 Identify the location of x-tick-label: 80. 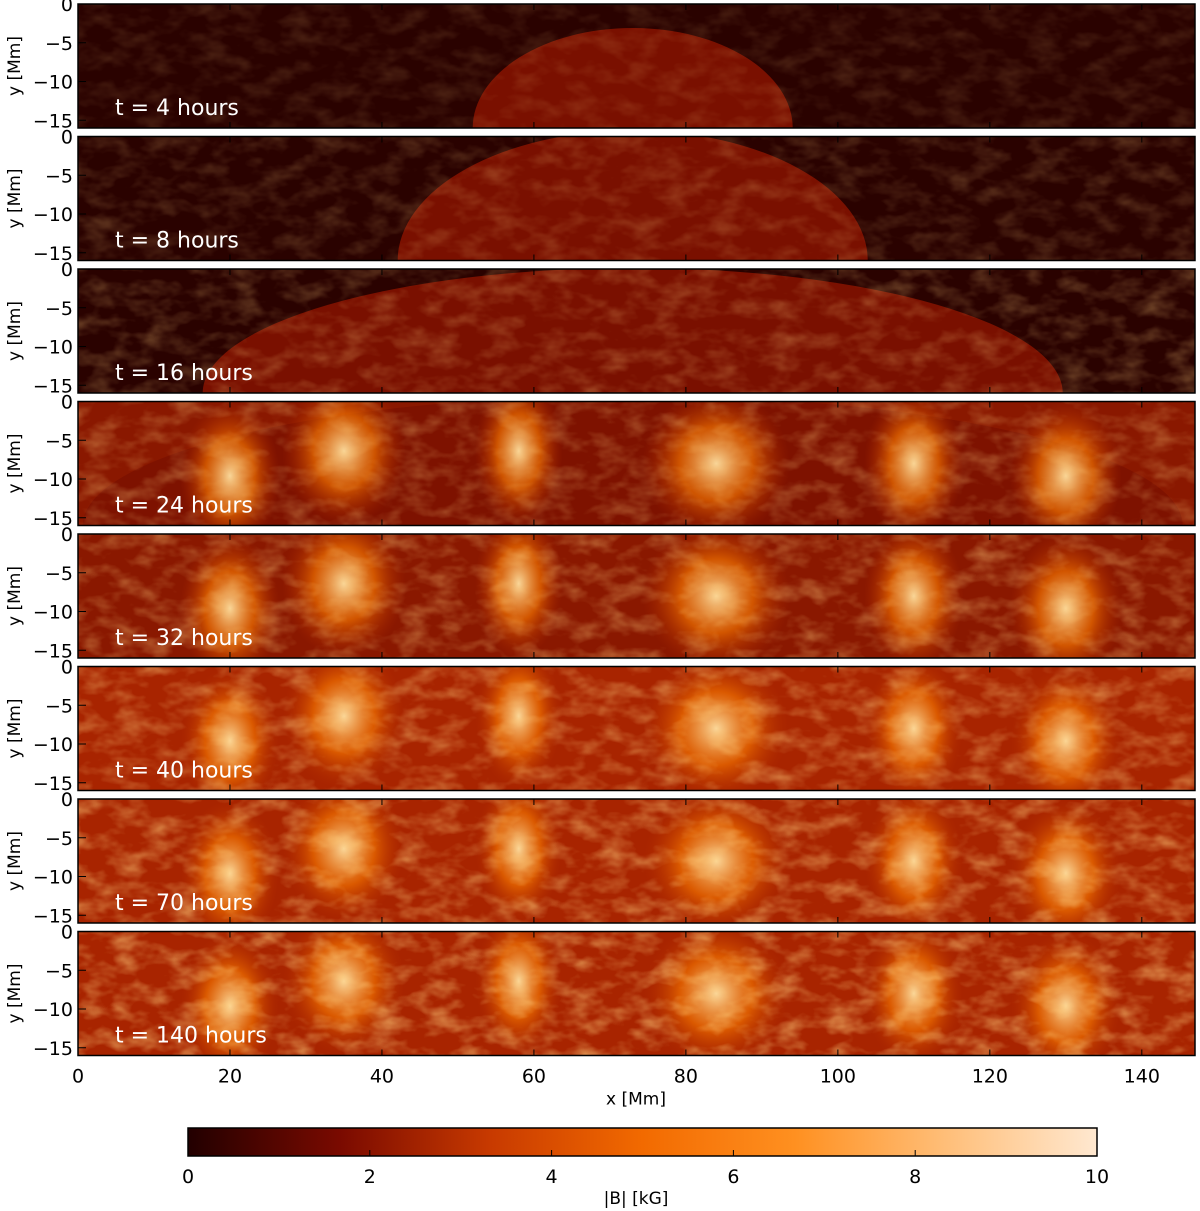
(686, 1077).